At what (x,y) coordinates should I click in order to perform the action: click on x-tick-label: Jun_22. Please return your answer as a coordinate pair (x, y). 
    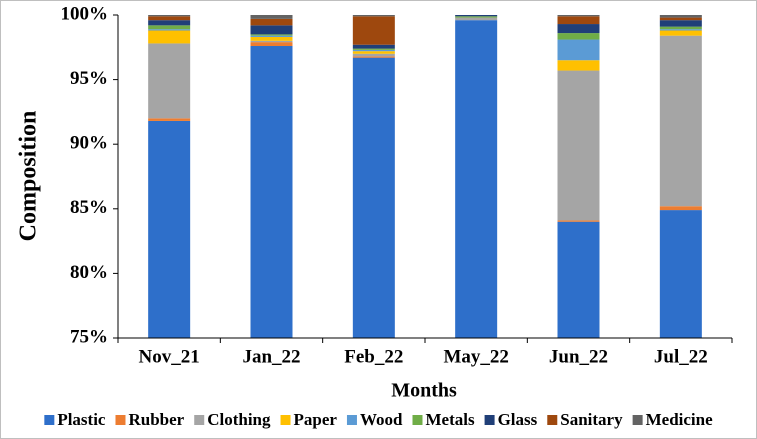
    Looking at the image, I should click on (578, 356).